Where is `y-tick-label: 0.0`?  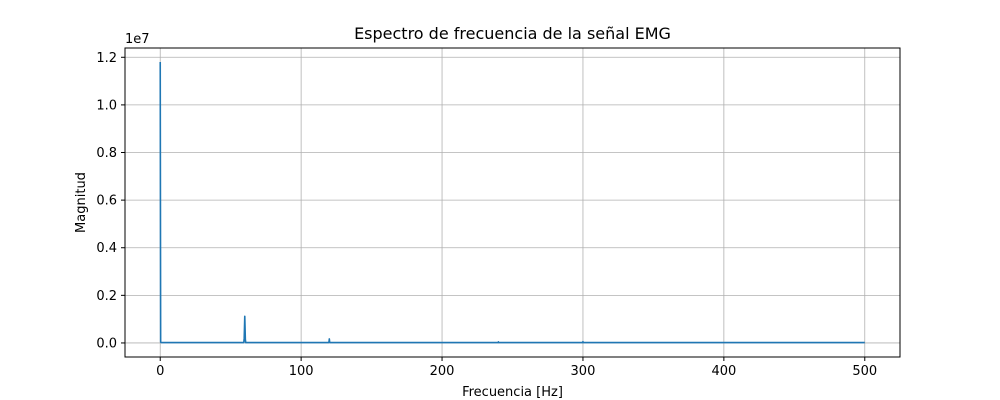
y-tick-label: 0.0 is located at coordinates (106, 343).